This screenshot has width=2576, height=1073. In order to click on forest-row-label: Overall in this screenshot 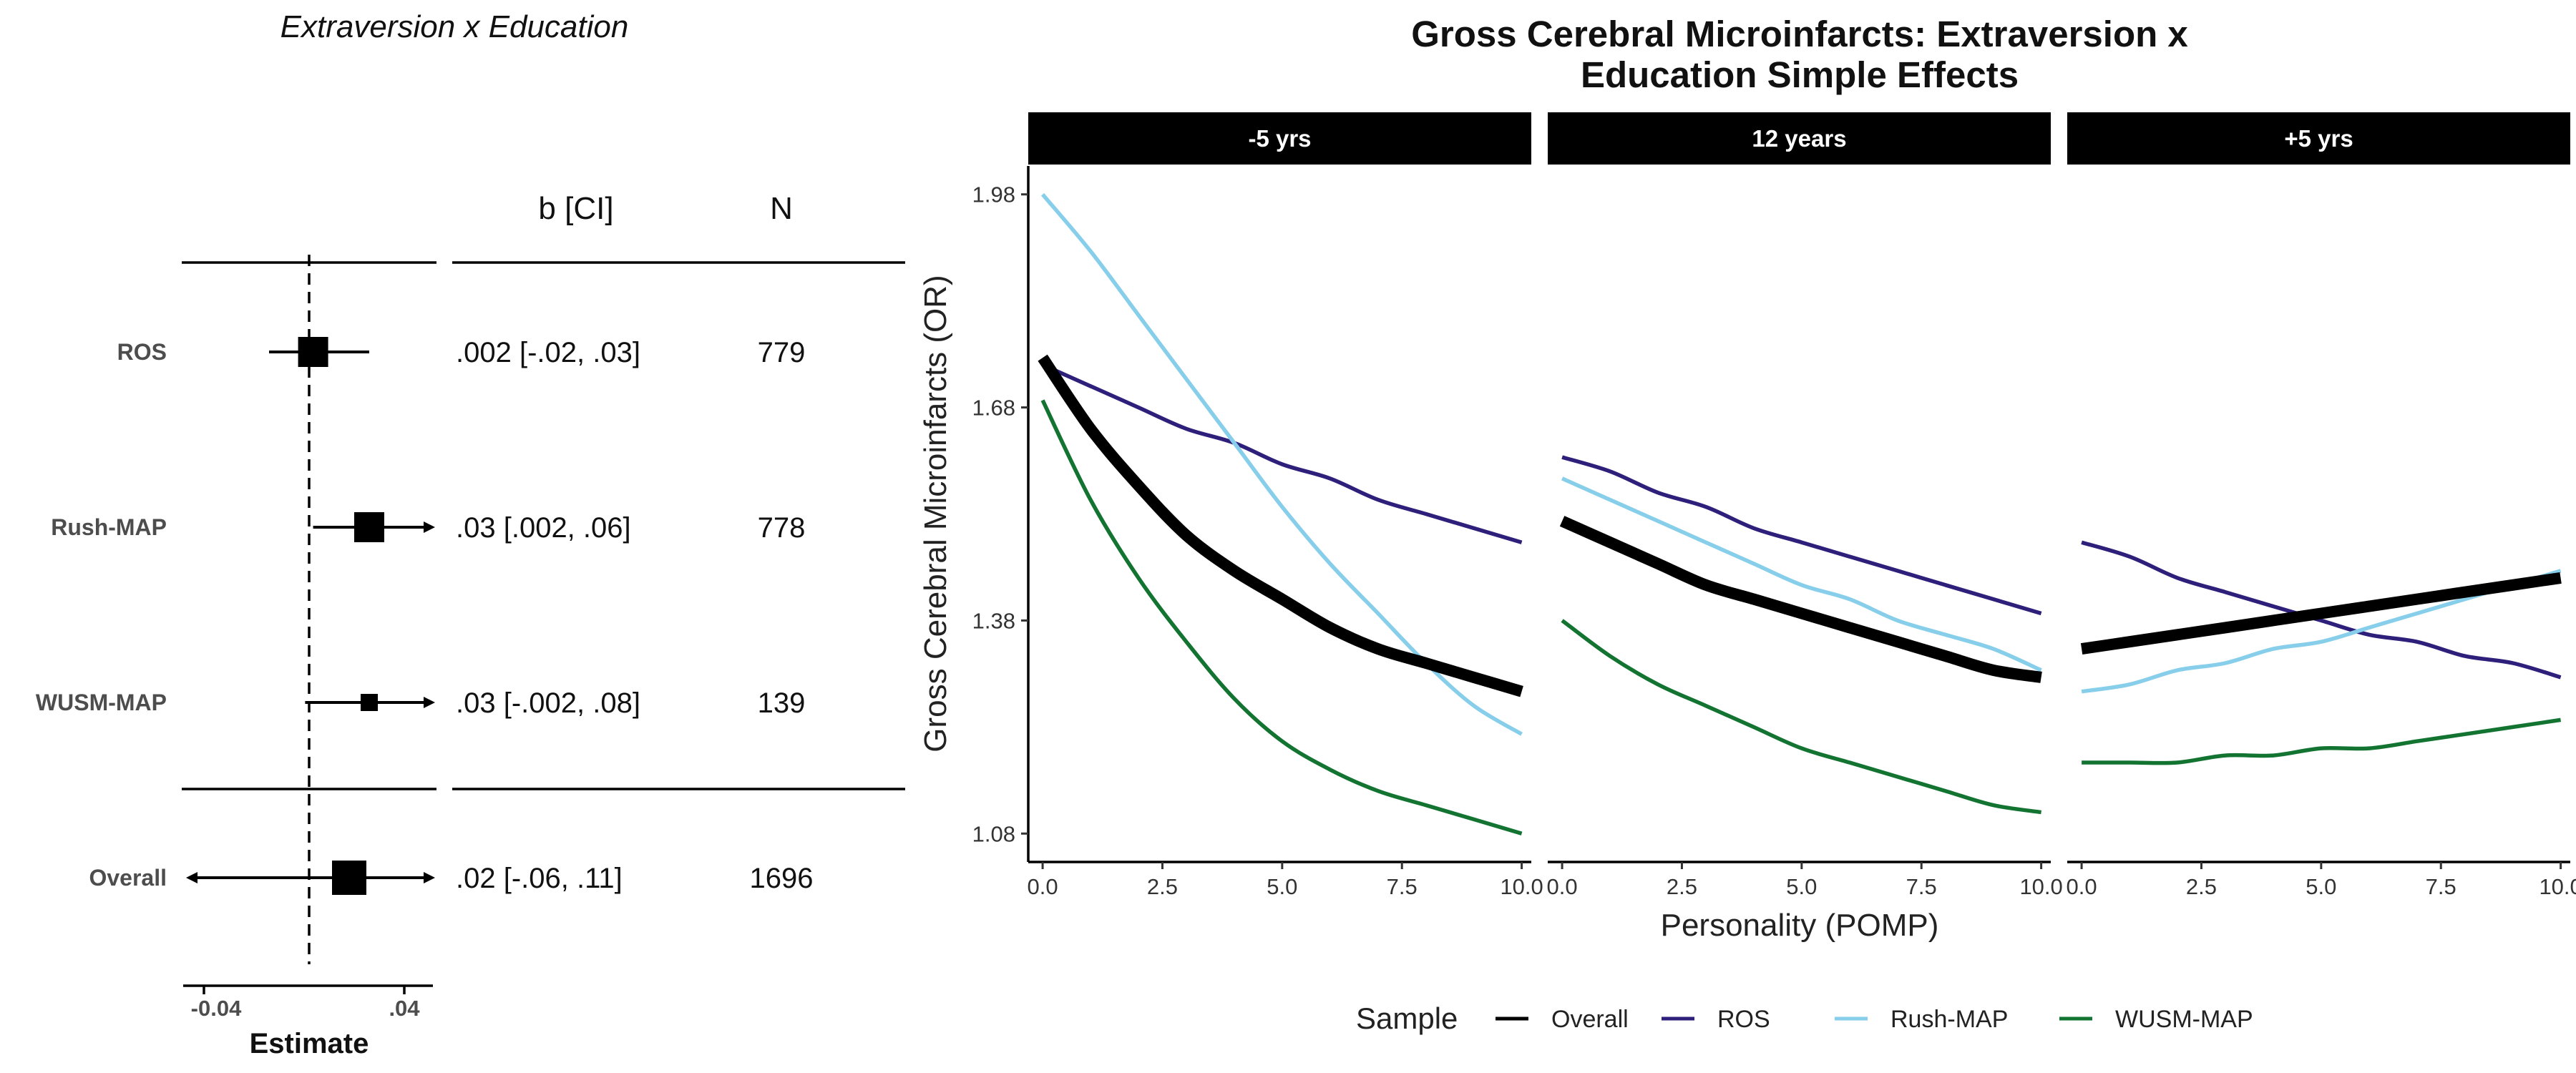, I will do `click(128, 878)`.